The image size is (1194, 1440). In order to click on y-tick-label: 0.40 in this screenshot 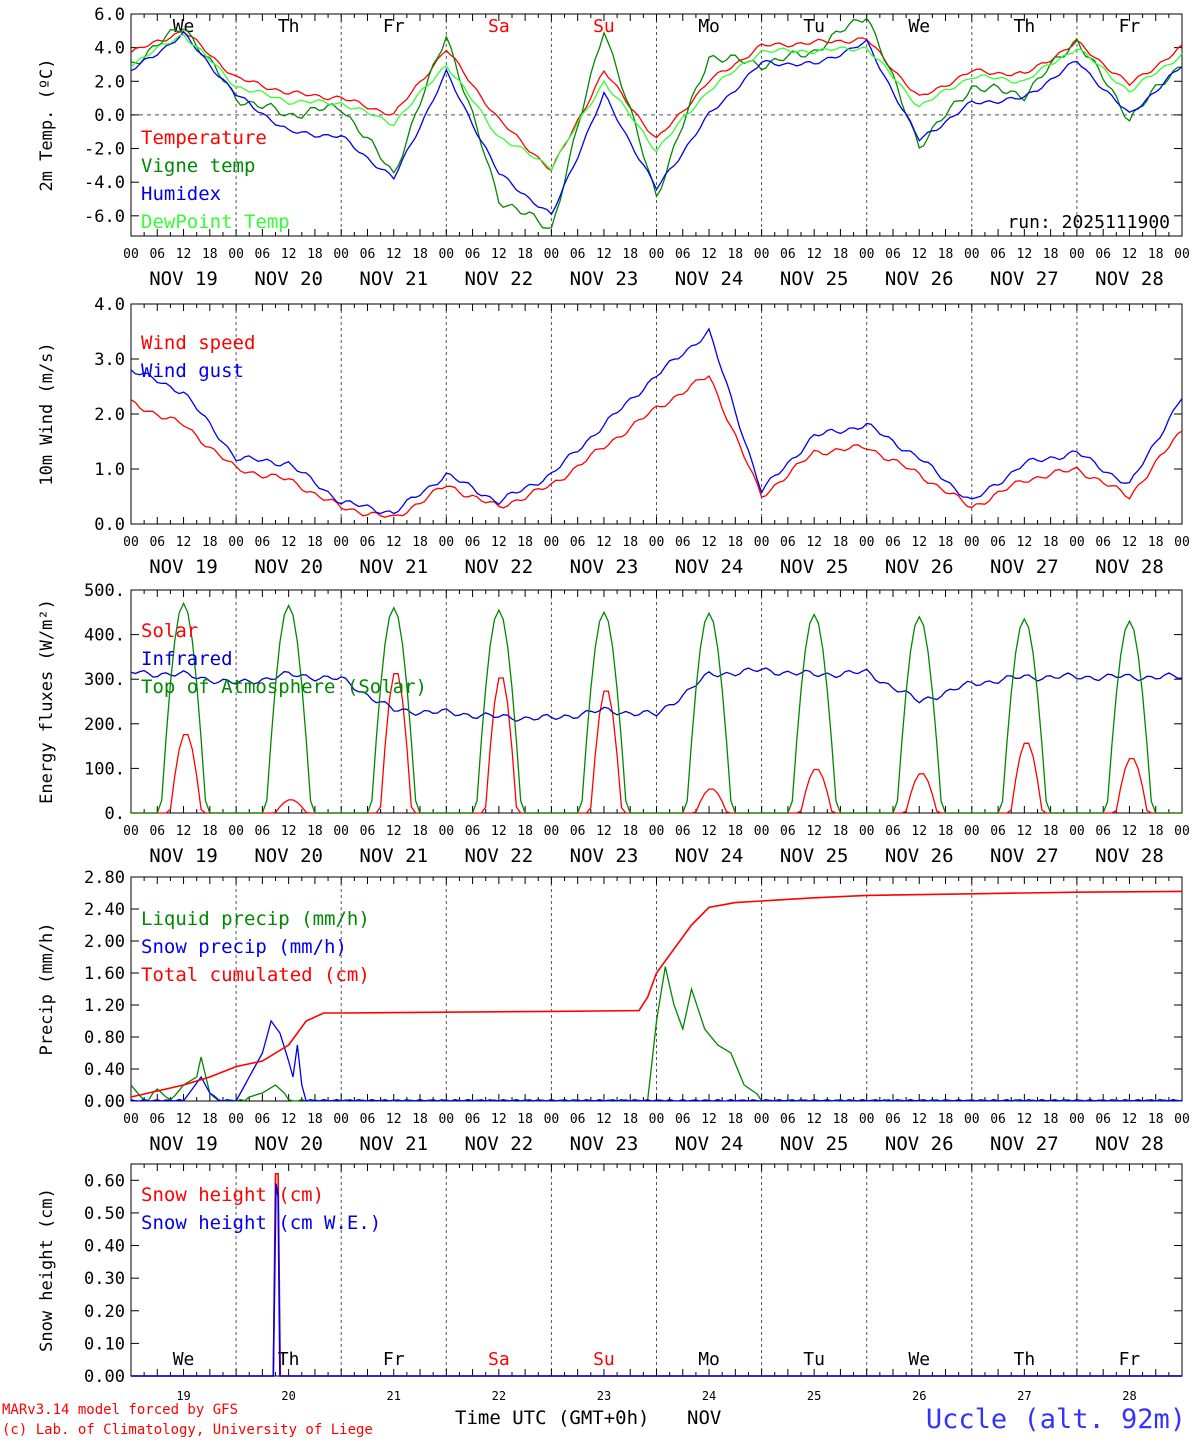, I will do `click(104, 1247)`.